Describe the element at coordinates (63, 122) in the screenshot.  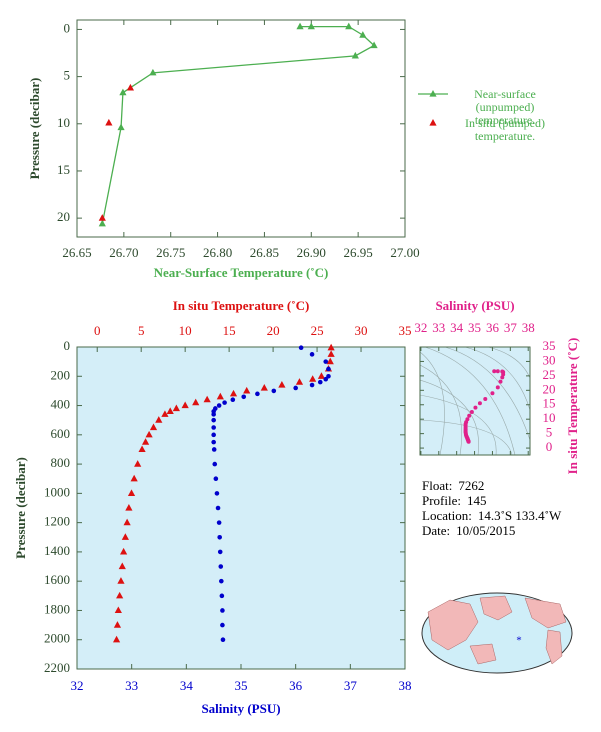
I see `y-tick-label: 10` at that location.